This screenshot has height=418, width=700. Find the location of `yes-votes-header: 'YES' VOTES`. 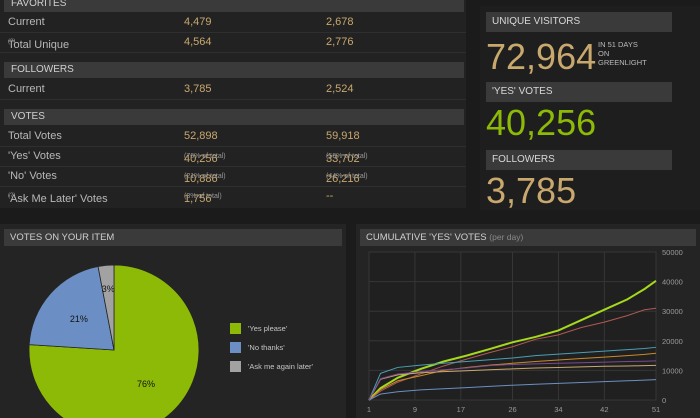

yes-votes-header: 'YES' VOTES is located at coordinates (579, 92).